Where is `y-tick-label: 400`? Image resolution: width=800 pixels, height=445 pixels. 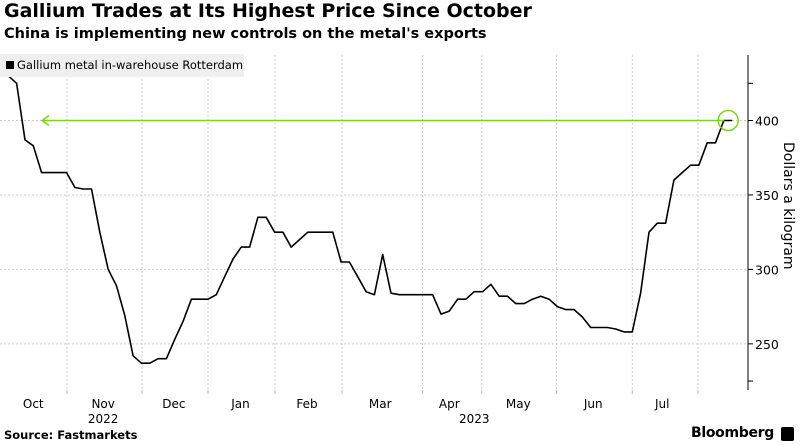 y-tick-label: 400 is located at coordinates (767, 121).